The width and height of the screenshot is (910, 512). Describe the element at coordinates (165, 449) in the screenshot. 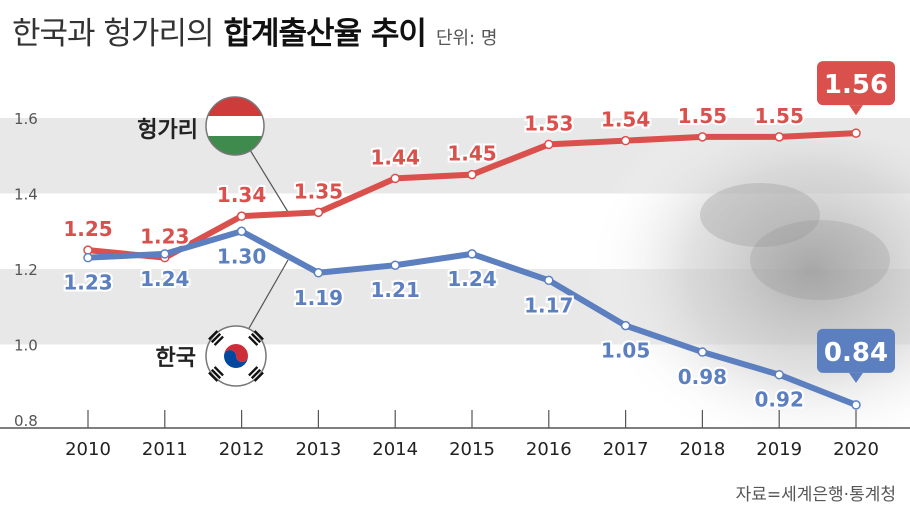

I see `x-tick-label-1: 2011` at that location.